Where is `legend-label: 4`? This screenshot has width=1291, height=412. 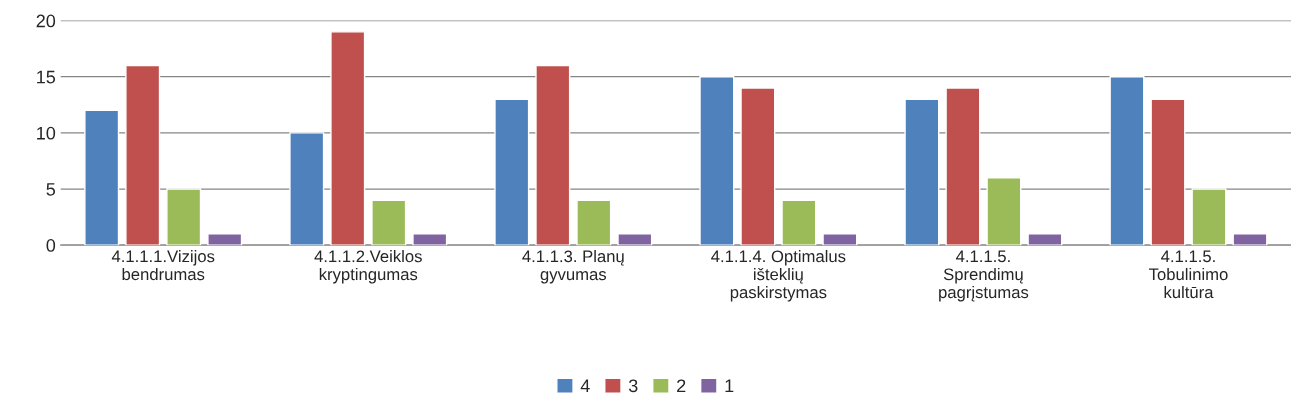 legend-label: 4 is located at coordinates (585, 385).